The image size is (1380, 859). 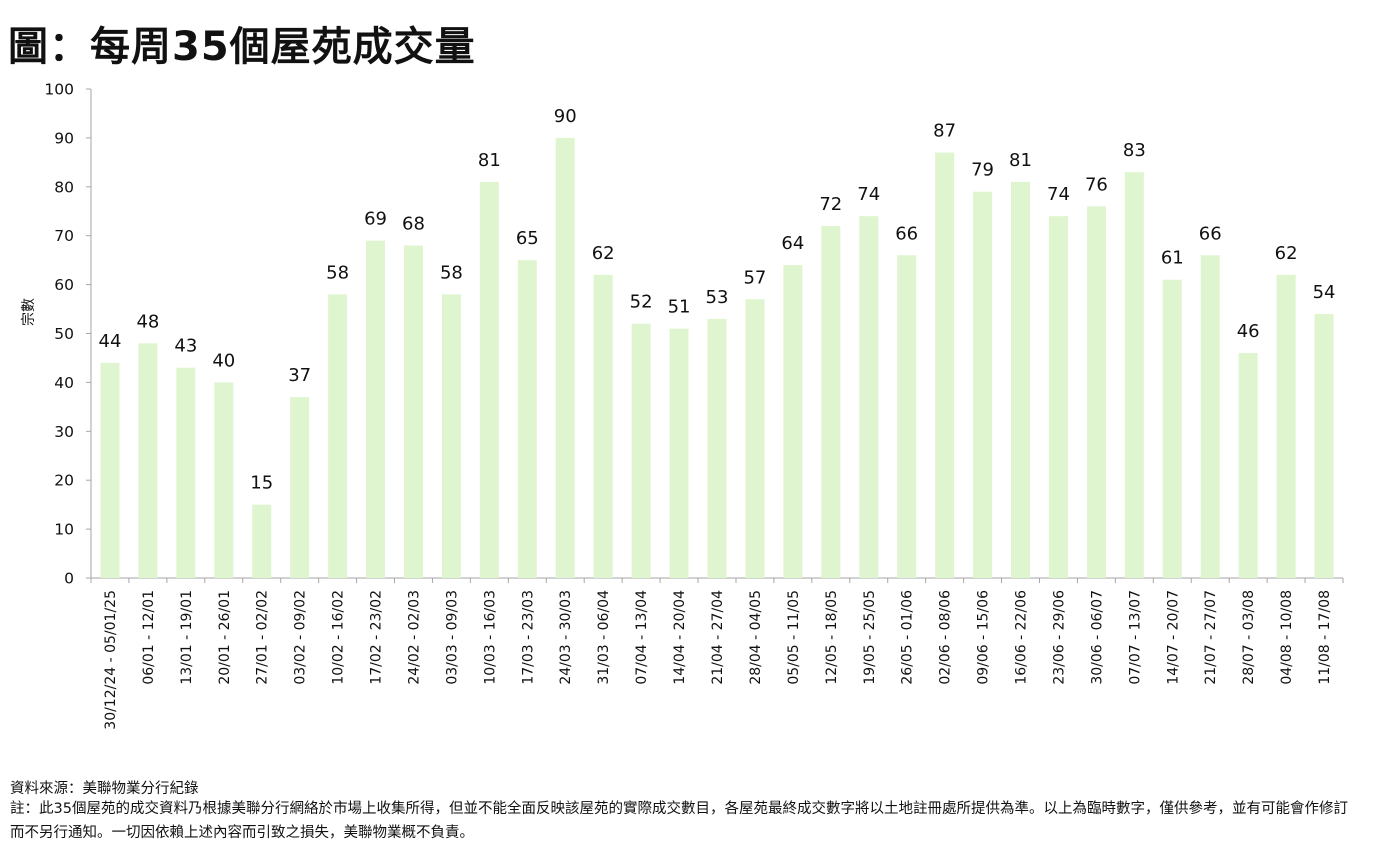 I want to click on x-tick-label: 14/07 - 20/07, so click(x=1173, y=637).